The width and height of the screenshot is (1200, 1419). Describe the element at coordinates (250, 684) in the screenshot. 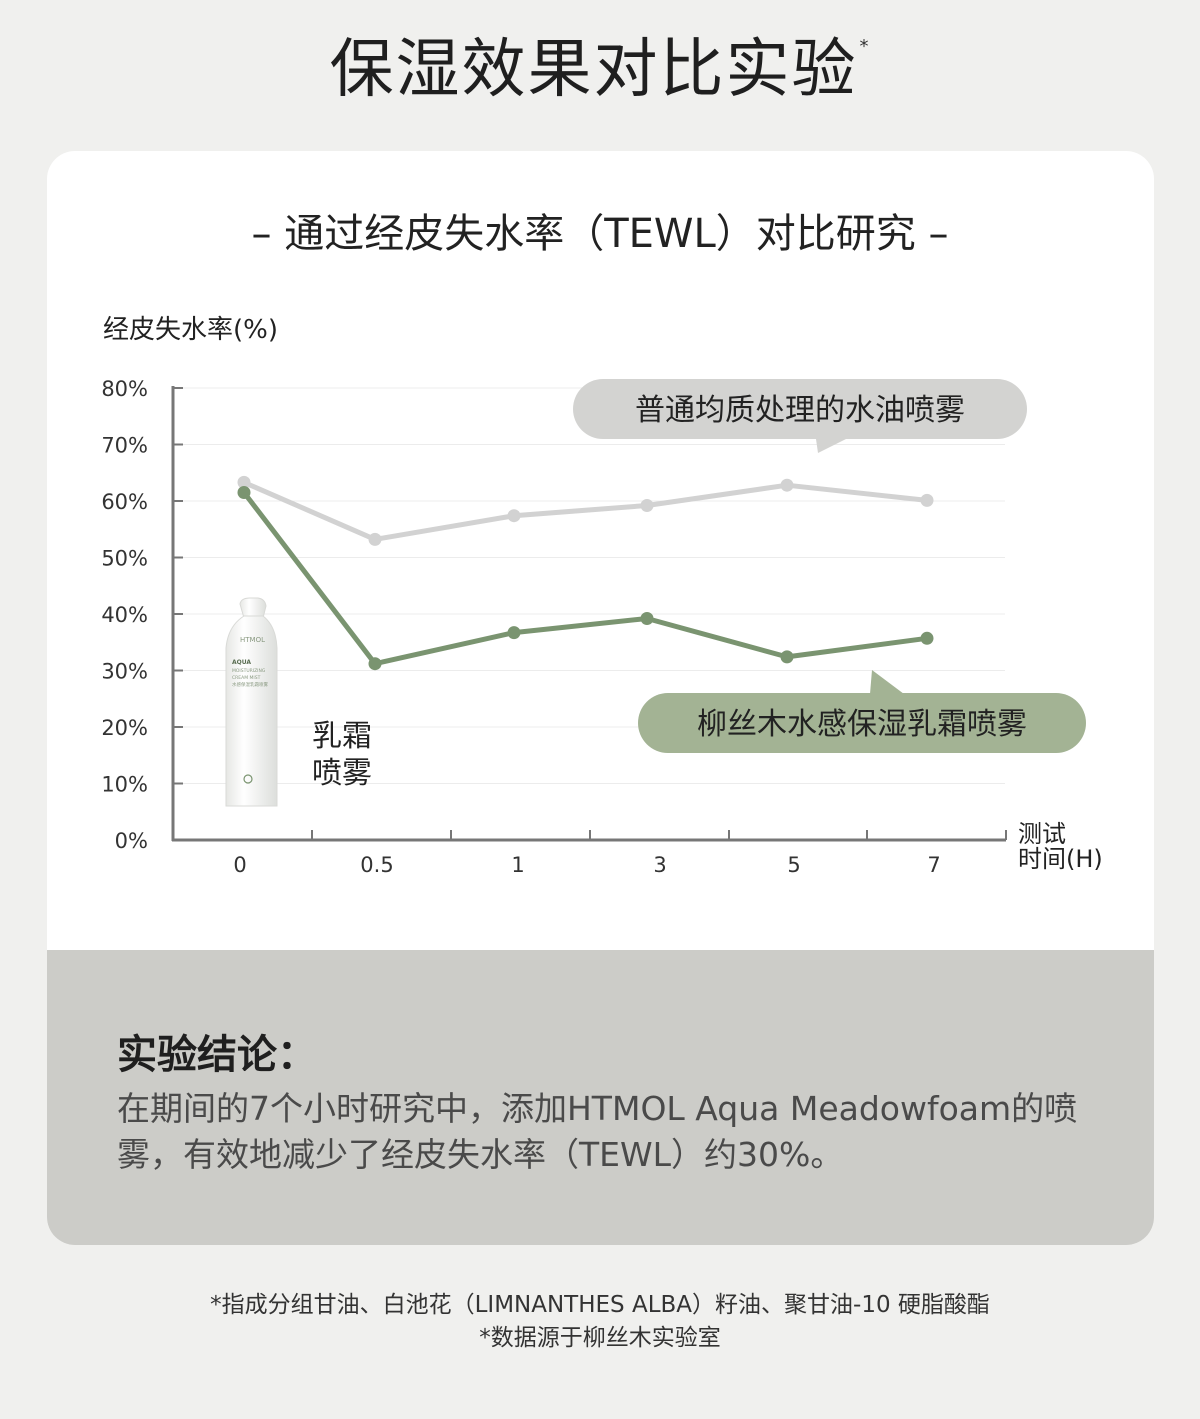

I see `bottle-text-4: 水感保湿乳霜喷雾` at that location.